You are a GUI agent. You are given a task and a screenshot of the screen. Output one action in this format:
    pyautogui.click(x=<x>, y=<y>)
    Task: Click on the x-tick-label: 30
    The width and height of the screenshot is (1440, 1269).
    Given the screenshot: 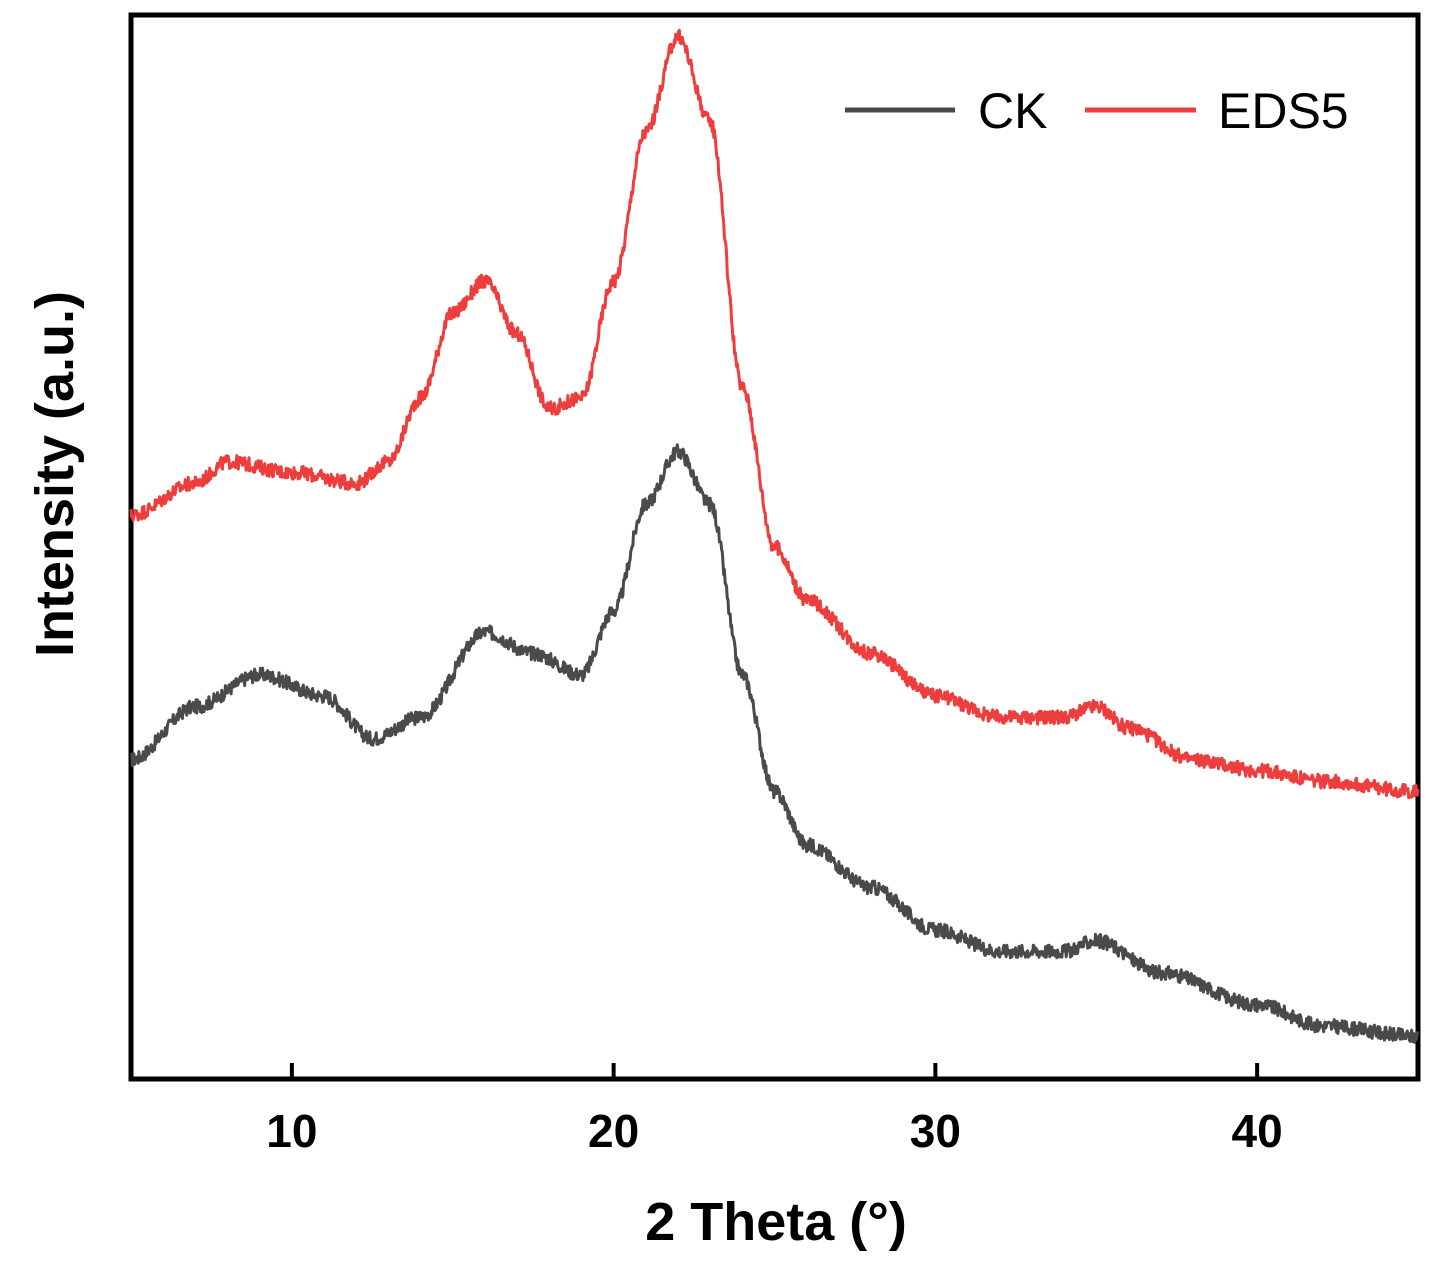 What is the action you would take?
    pyautogui.click(x=935, y=1131)
    